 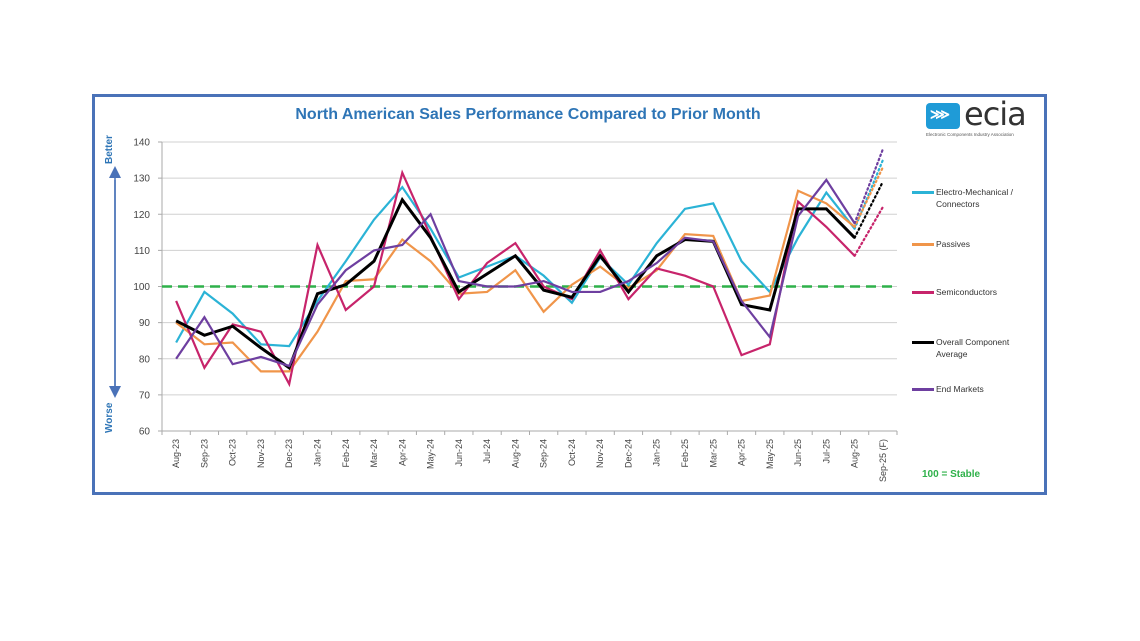 I want to click on ecia-logo-icon: ⋙, so click(x=943, y=116).